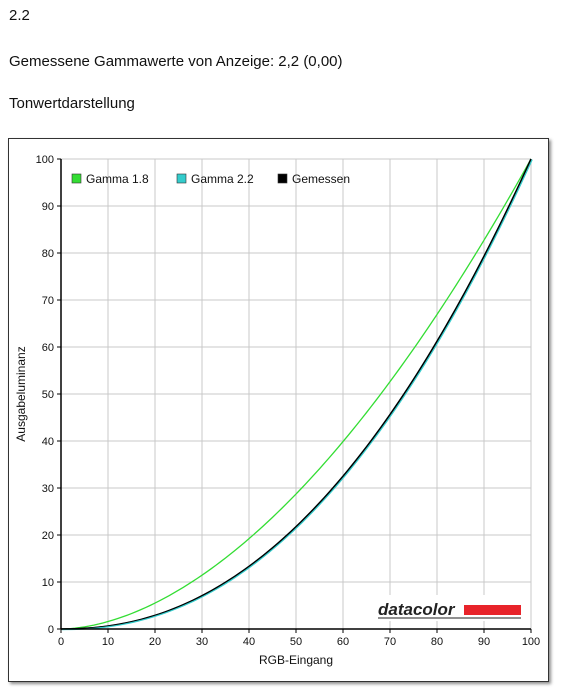 This screenshot has width=561, height=691. What do you see at coordinates (296, 660) in the screenshot?
I see `x-axis-label: RGB-Eingang` at bounding box center [296, 660].